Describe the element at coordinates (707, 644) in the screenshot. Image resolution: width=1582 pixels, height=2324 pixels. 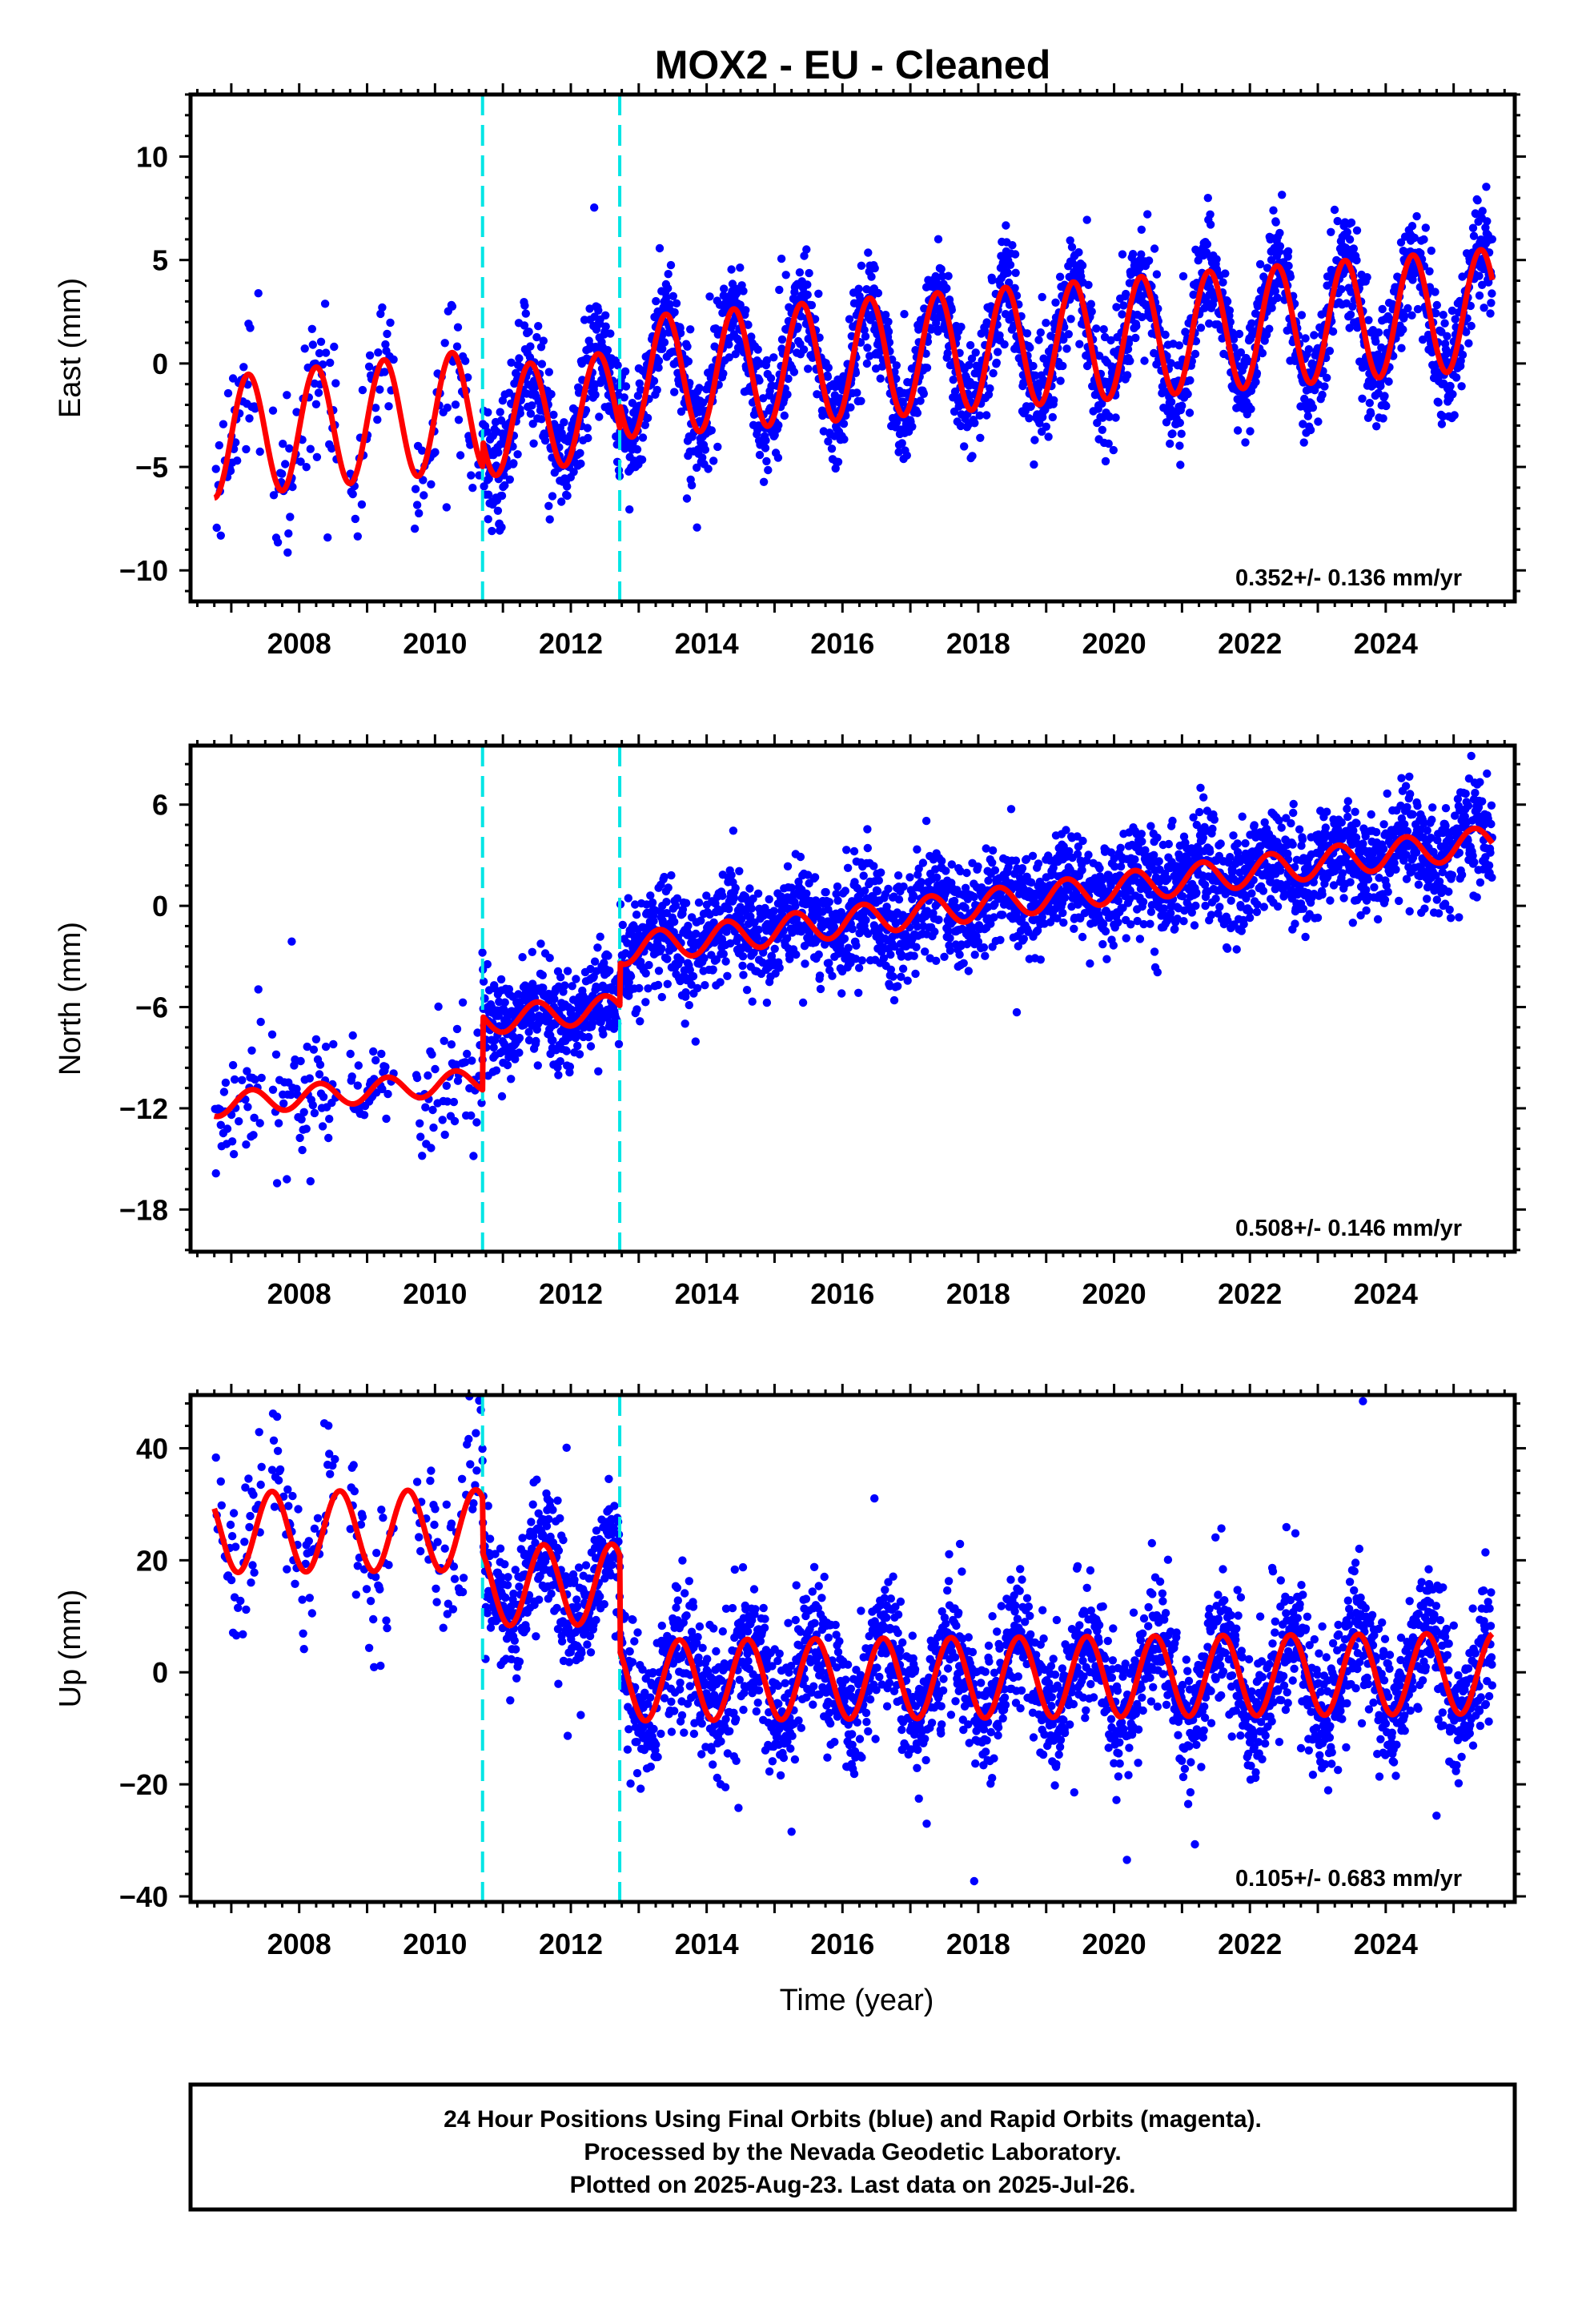
I see `x-tick-label: 2014` at that location.